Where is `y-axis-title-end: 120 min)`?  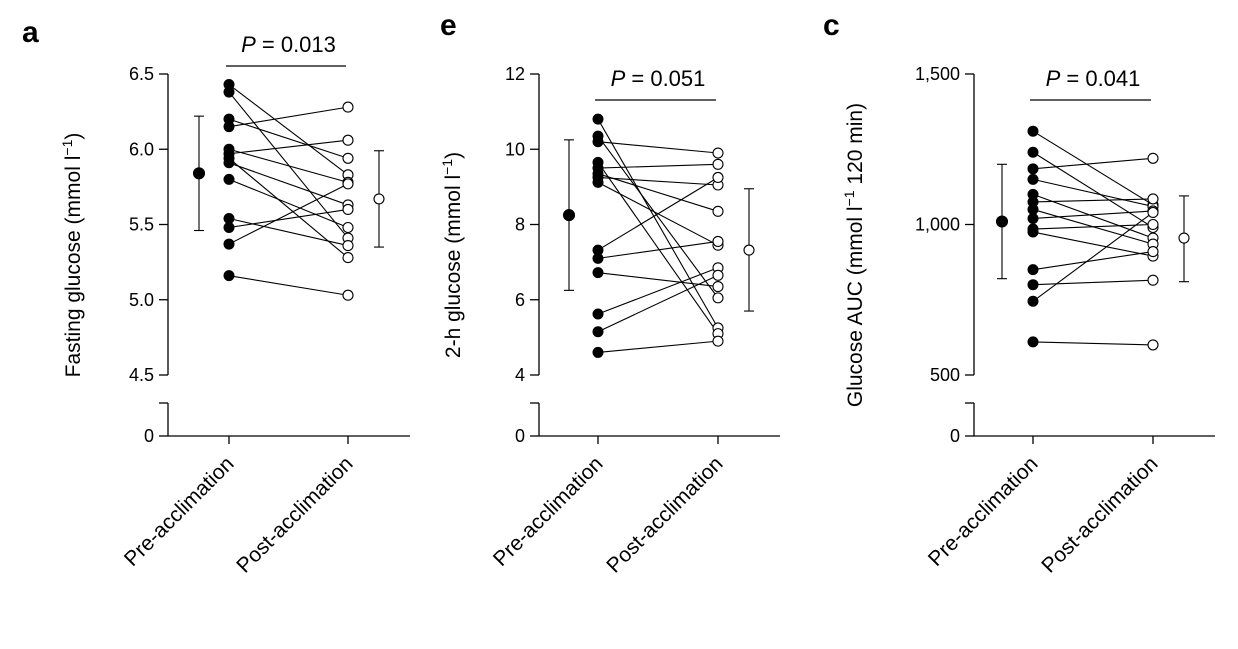
y-axis-title-end: 120 min) is located at coordinates (855, 147).